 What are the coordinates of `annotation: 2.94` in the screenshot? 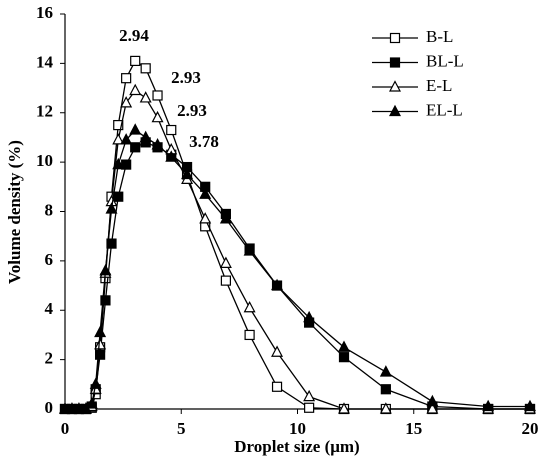 It's located at (134, 35).